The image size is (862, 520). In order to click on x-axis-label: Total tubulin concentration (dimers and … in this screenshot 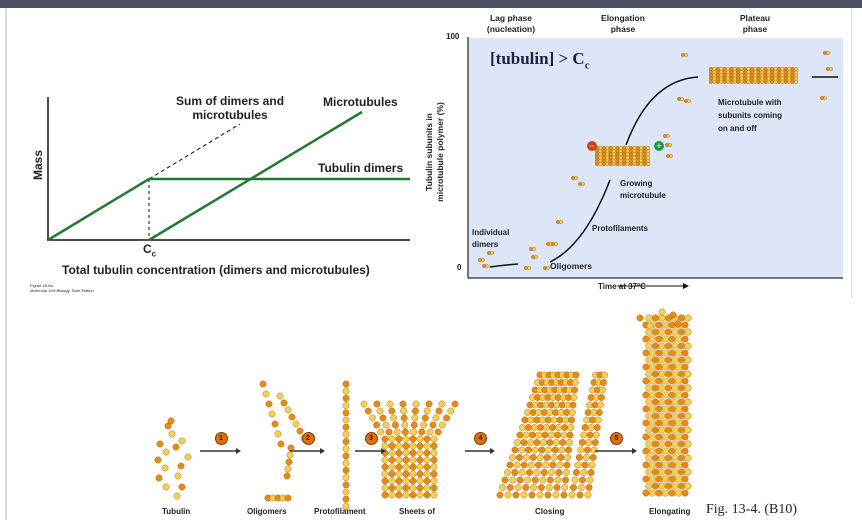, I will do `click(216, 270)`.